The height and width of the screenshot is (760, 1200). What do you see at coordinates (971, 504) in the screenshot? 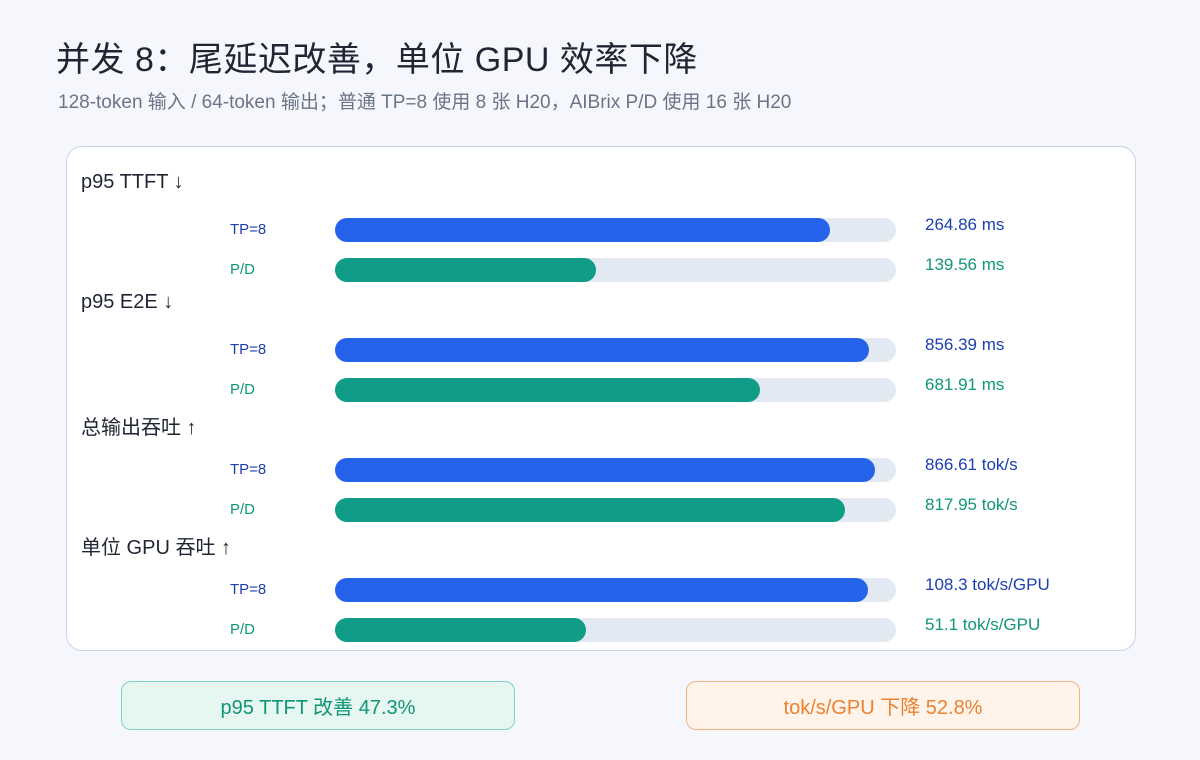
I see `bar-value-label: 817.95 tok/s` at bounding box center [971, 504].